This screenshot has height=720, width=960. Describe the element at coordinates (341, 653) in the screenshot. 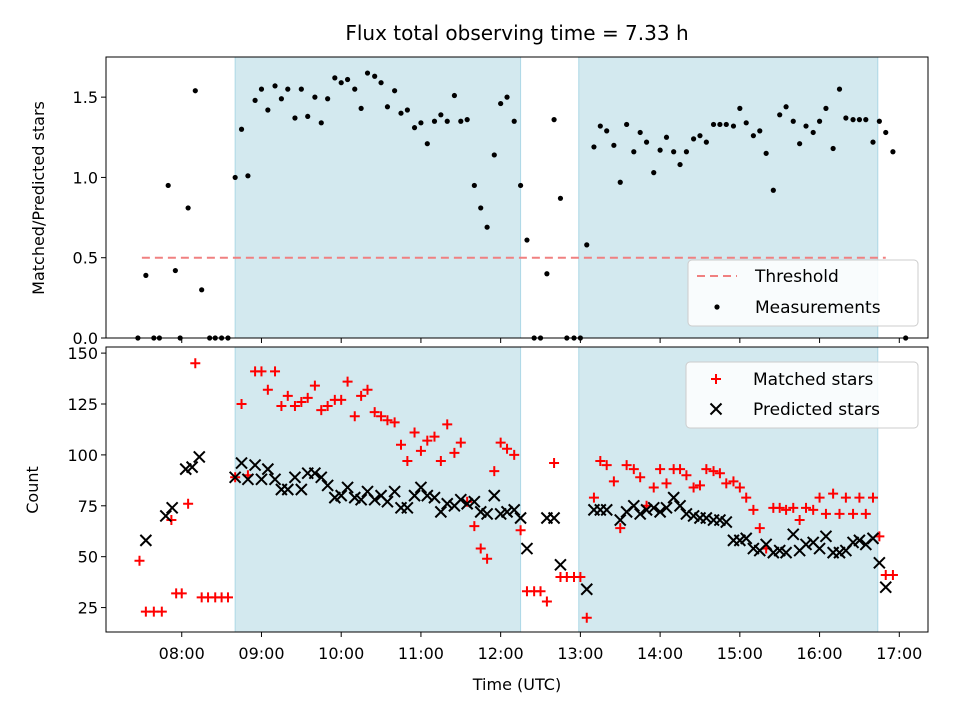

I see `x-tick-label: 10:00` at that location.